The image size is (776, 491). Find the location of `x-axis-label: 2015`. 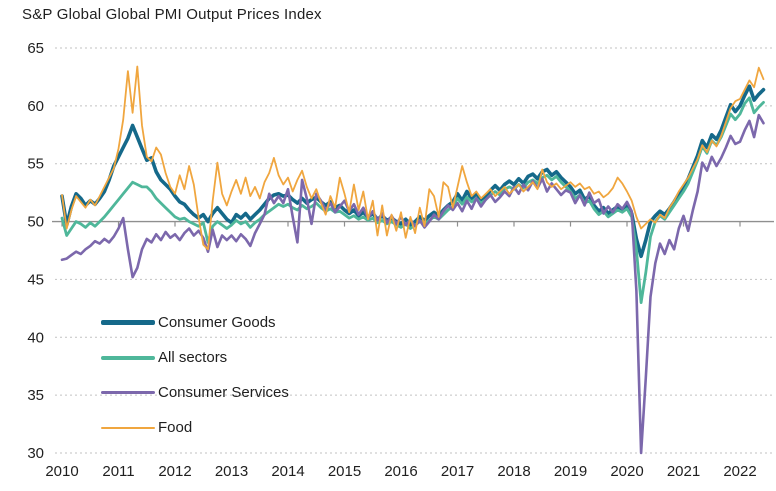

x-axis-label: 2015 is located at coordinates (344, 471).